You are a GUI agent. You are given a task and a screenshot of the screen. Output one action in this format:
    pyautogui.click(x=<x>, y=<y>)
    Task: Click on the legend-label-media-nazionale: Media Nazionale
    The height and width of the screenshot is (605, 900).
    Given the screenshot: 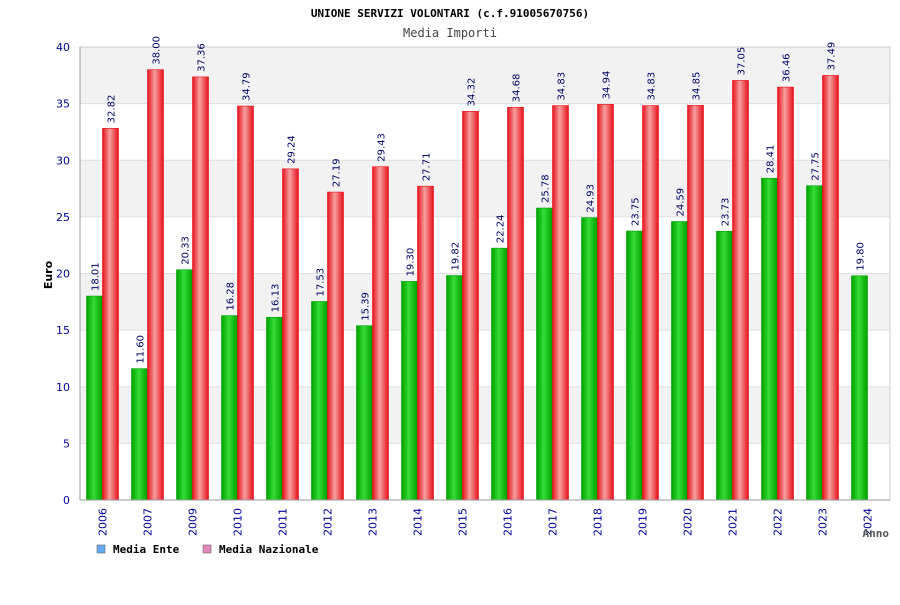 What is the action you would take?
    pyautogui.click(x=269, y=549)
    